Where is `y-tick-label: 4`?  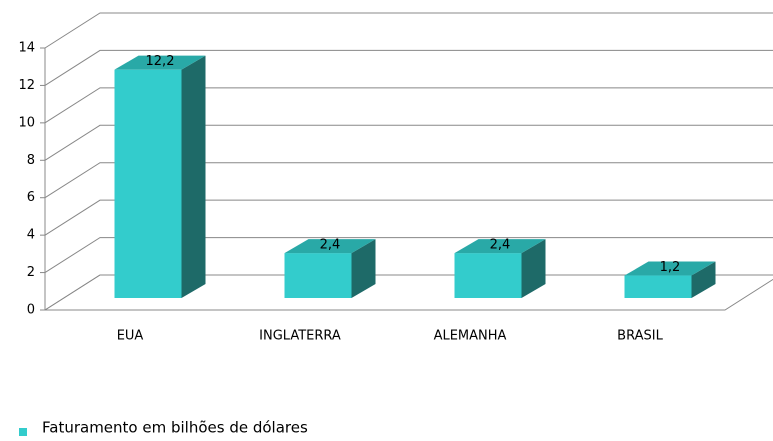
y-tick-label: 4 is located at coordinates (31, 235).